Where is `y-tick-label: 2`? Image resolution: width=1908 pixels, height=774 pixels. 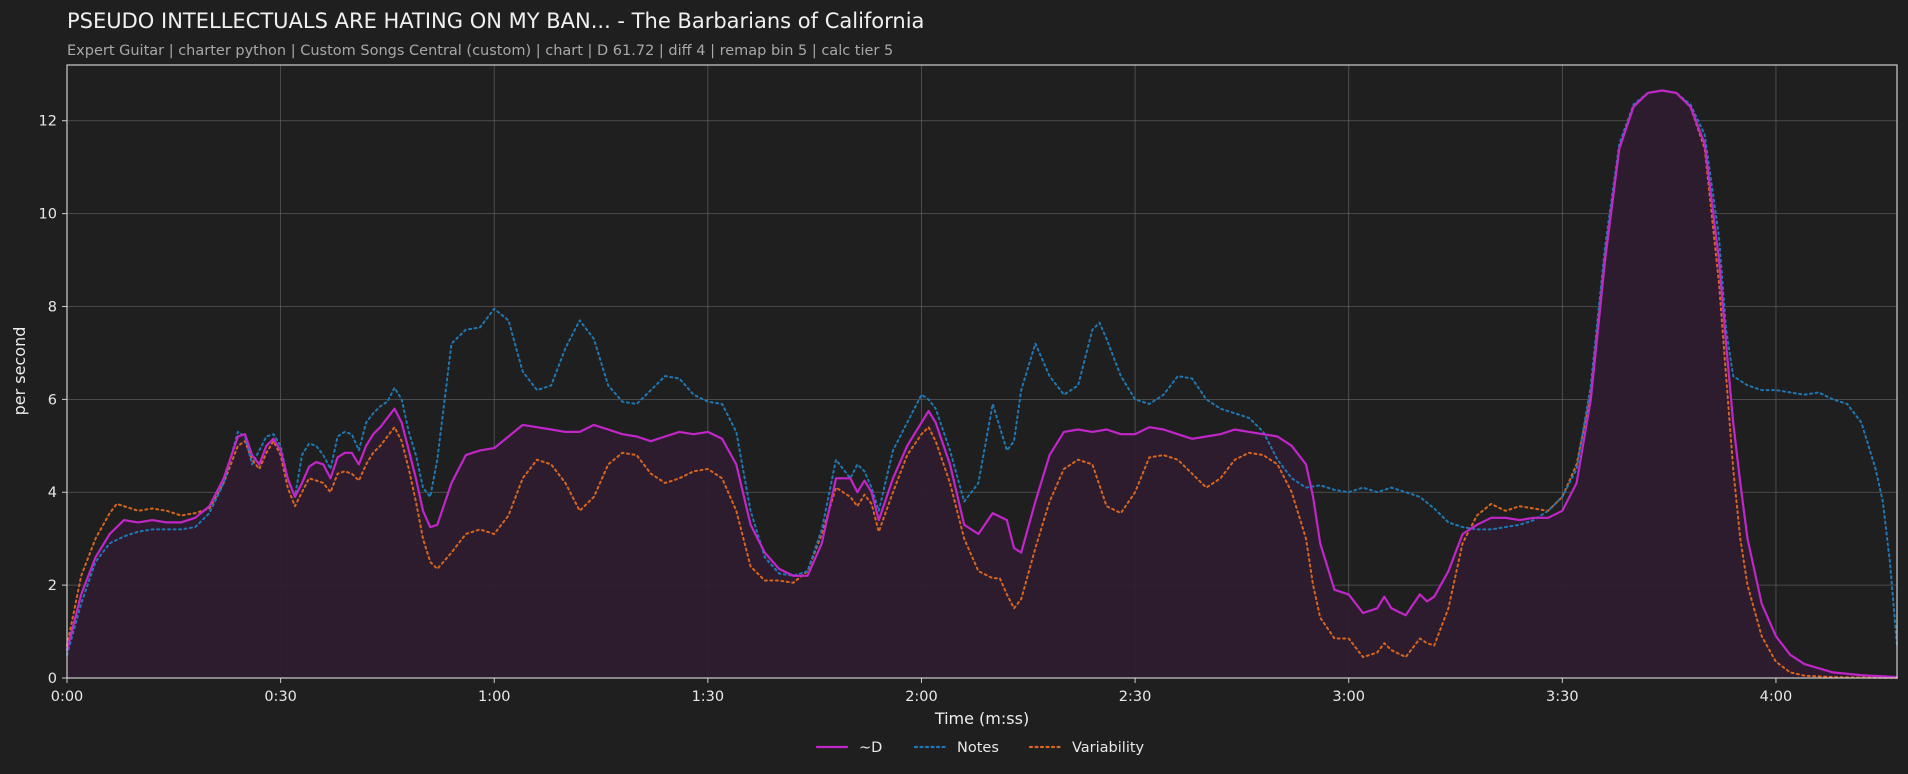 y-tick-label: 2 is located at coordinates (52, 586).